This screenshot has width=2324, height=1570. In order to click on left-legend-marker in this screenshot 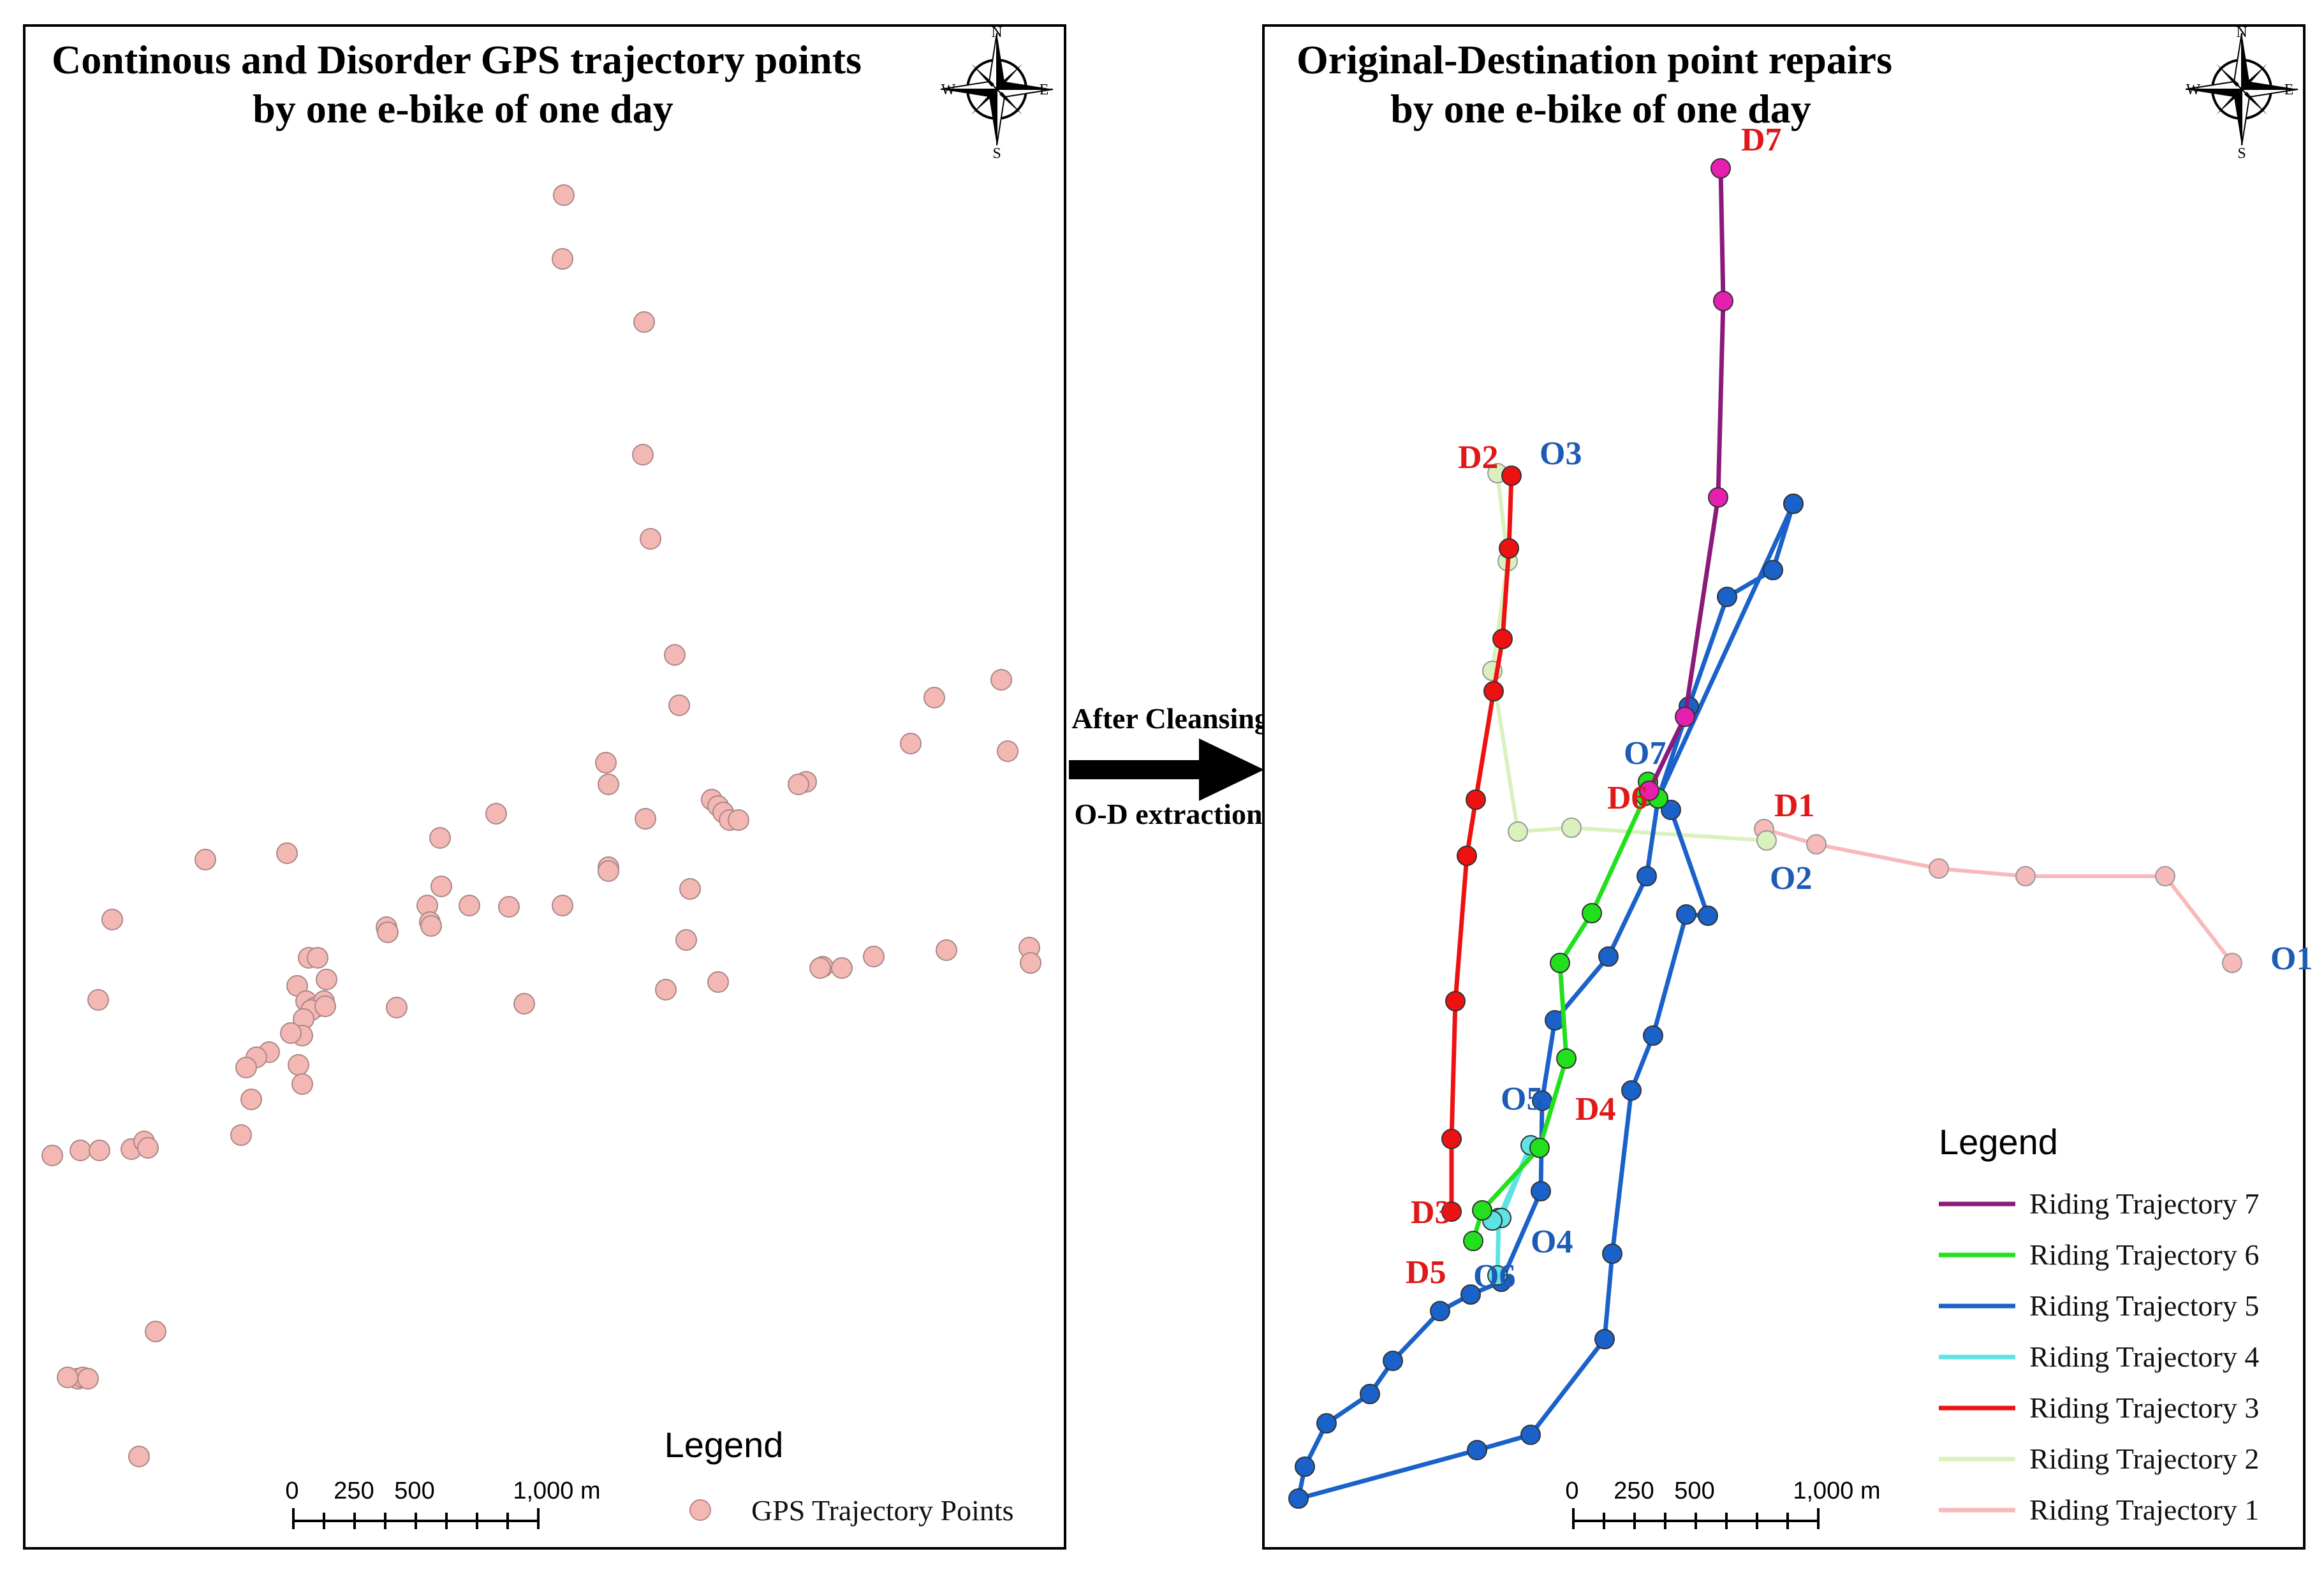, I will do `click(700, 1510)`.